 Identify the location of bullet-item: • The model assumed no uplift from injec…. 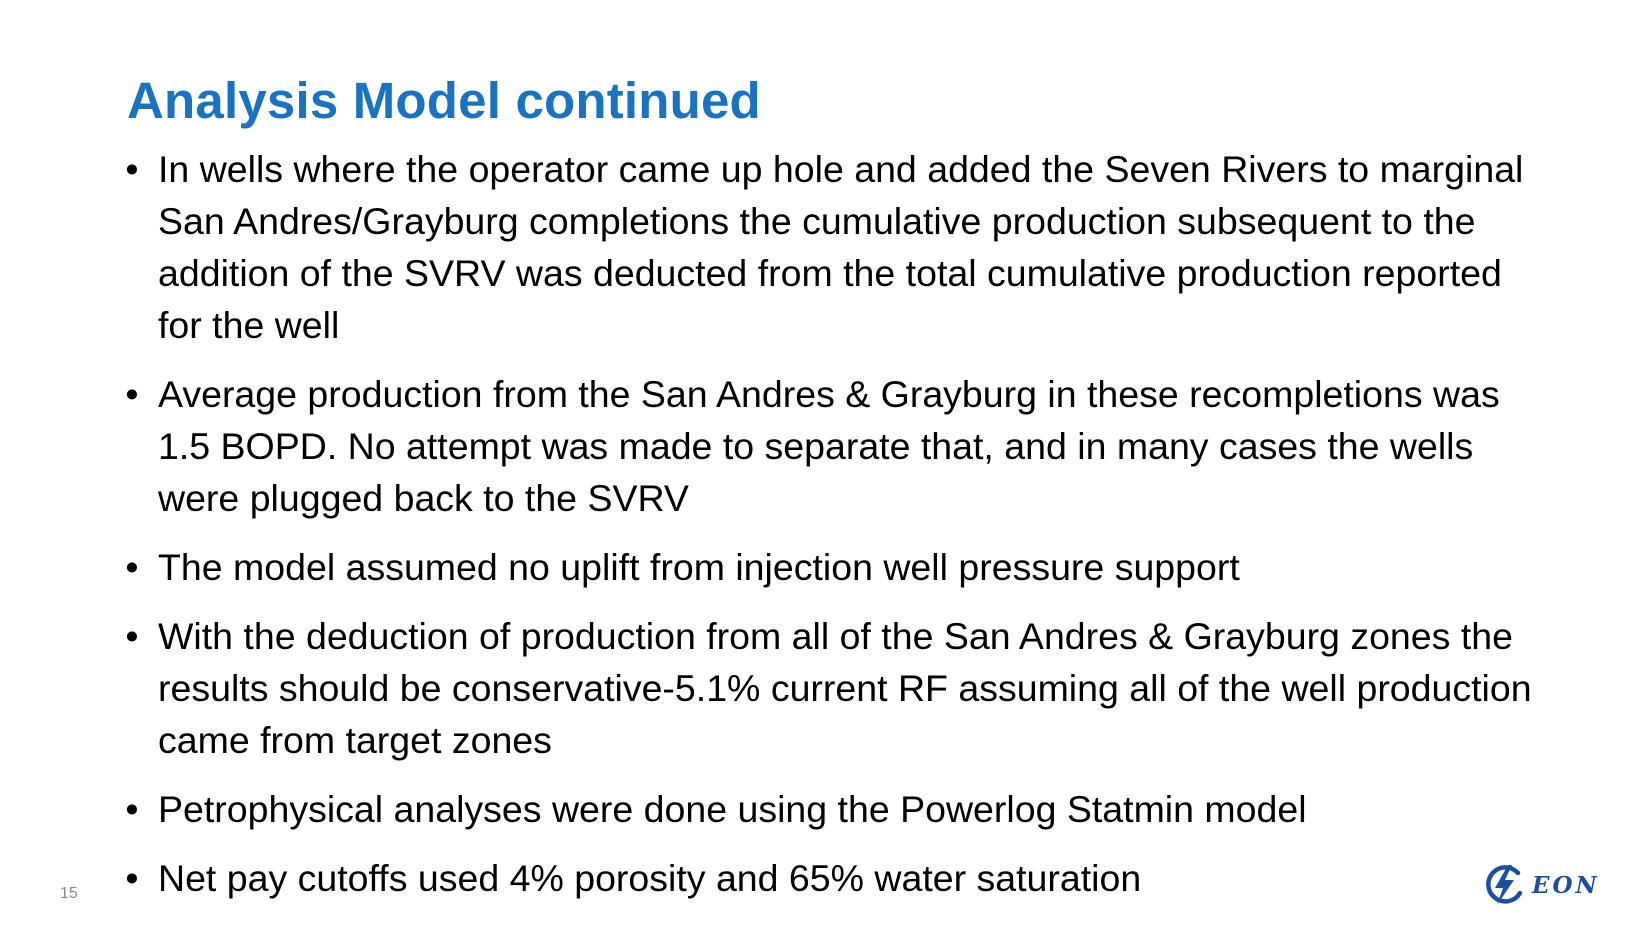
(832, 567).